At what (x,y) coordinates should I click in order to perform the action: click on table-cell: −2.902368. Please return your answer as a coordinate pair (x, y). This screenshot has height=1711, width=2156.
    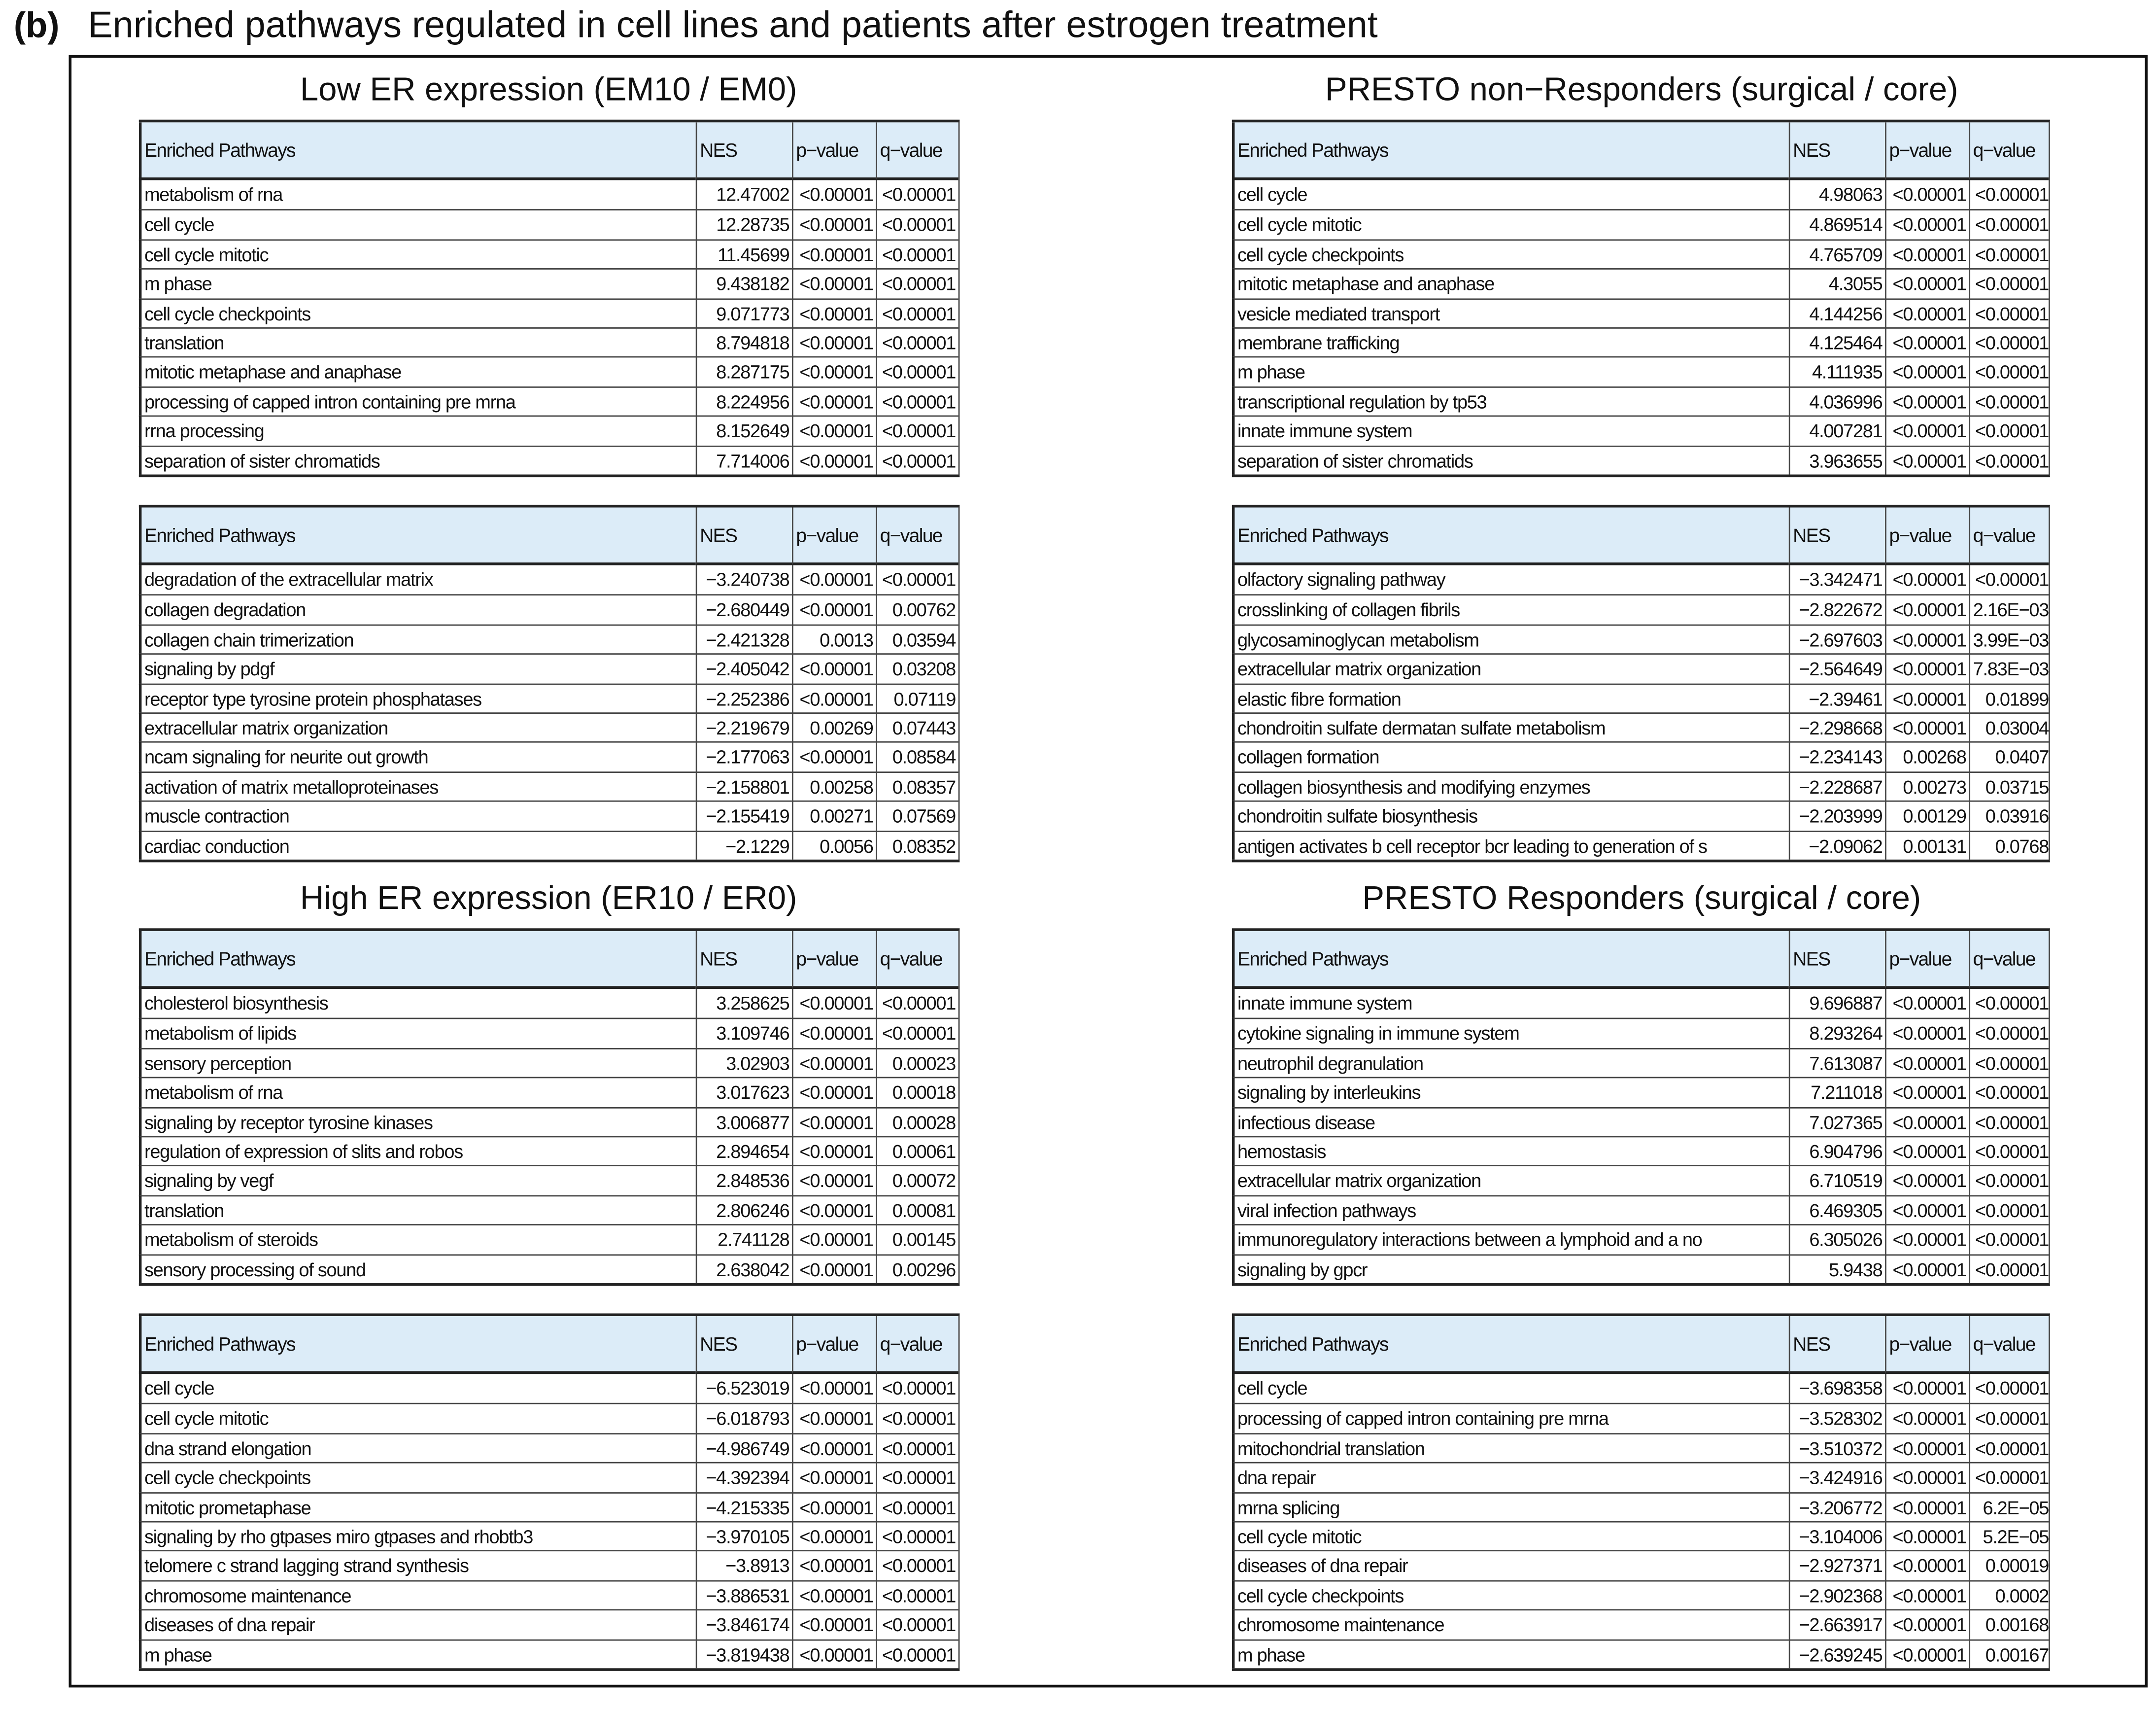
    Looking at the image, I should click on (1836, 1595).